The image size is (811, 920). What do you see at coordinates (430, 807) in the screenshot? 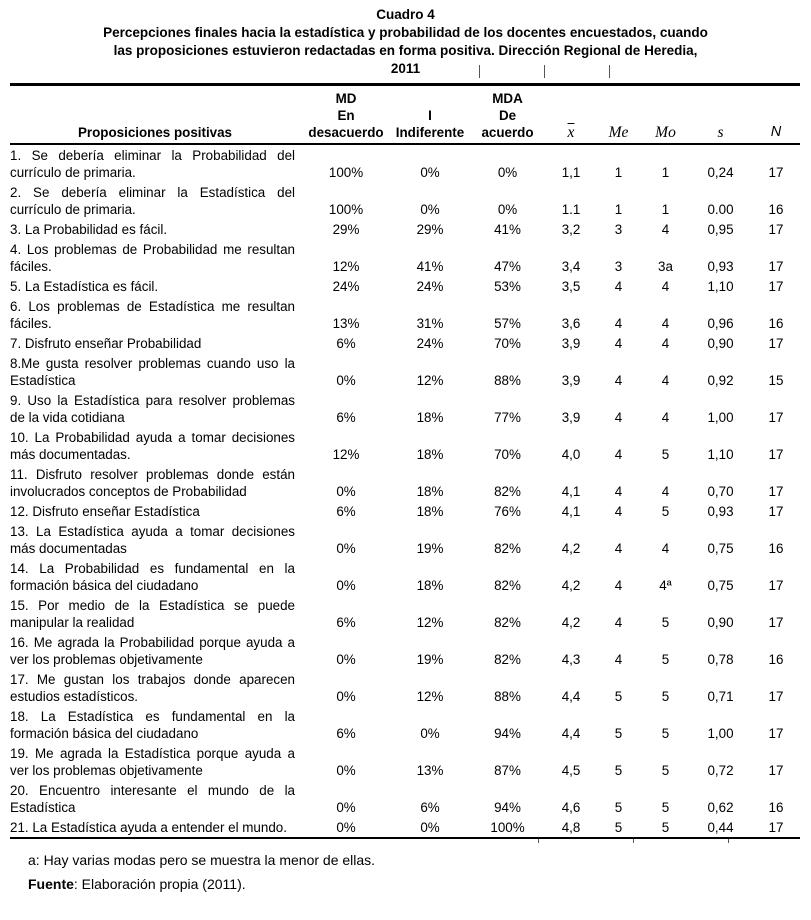
I see `i-cell: 6%` at bounding box center [430, 807].